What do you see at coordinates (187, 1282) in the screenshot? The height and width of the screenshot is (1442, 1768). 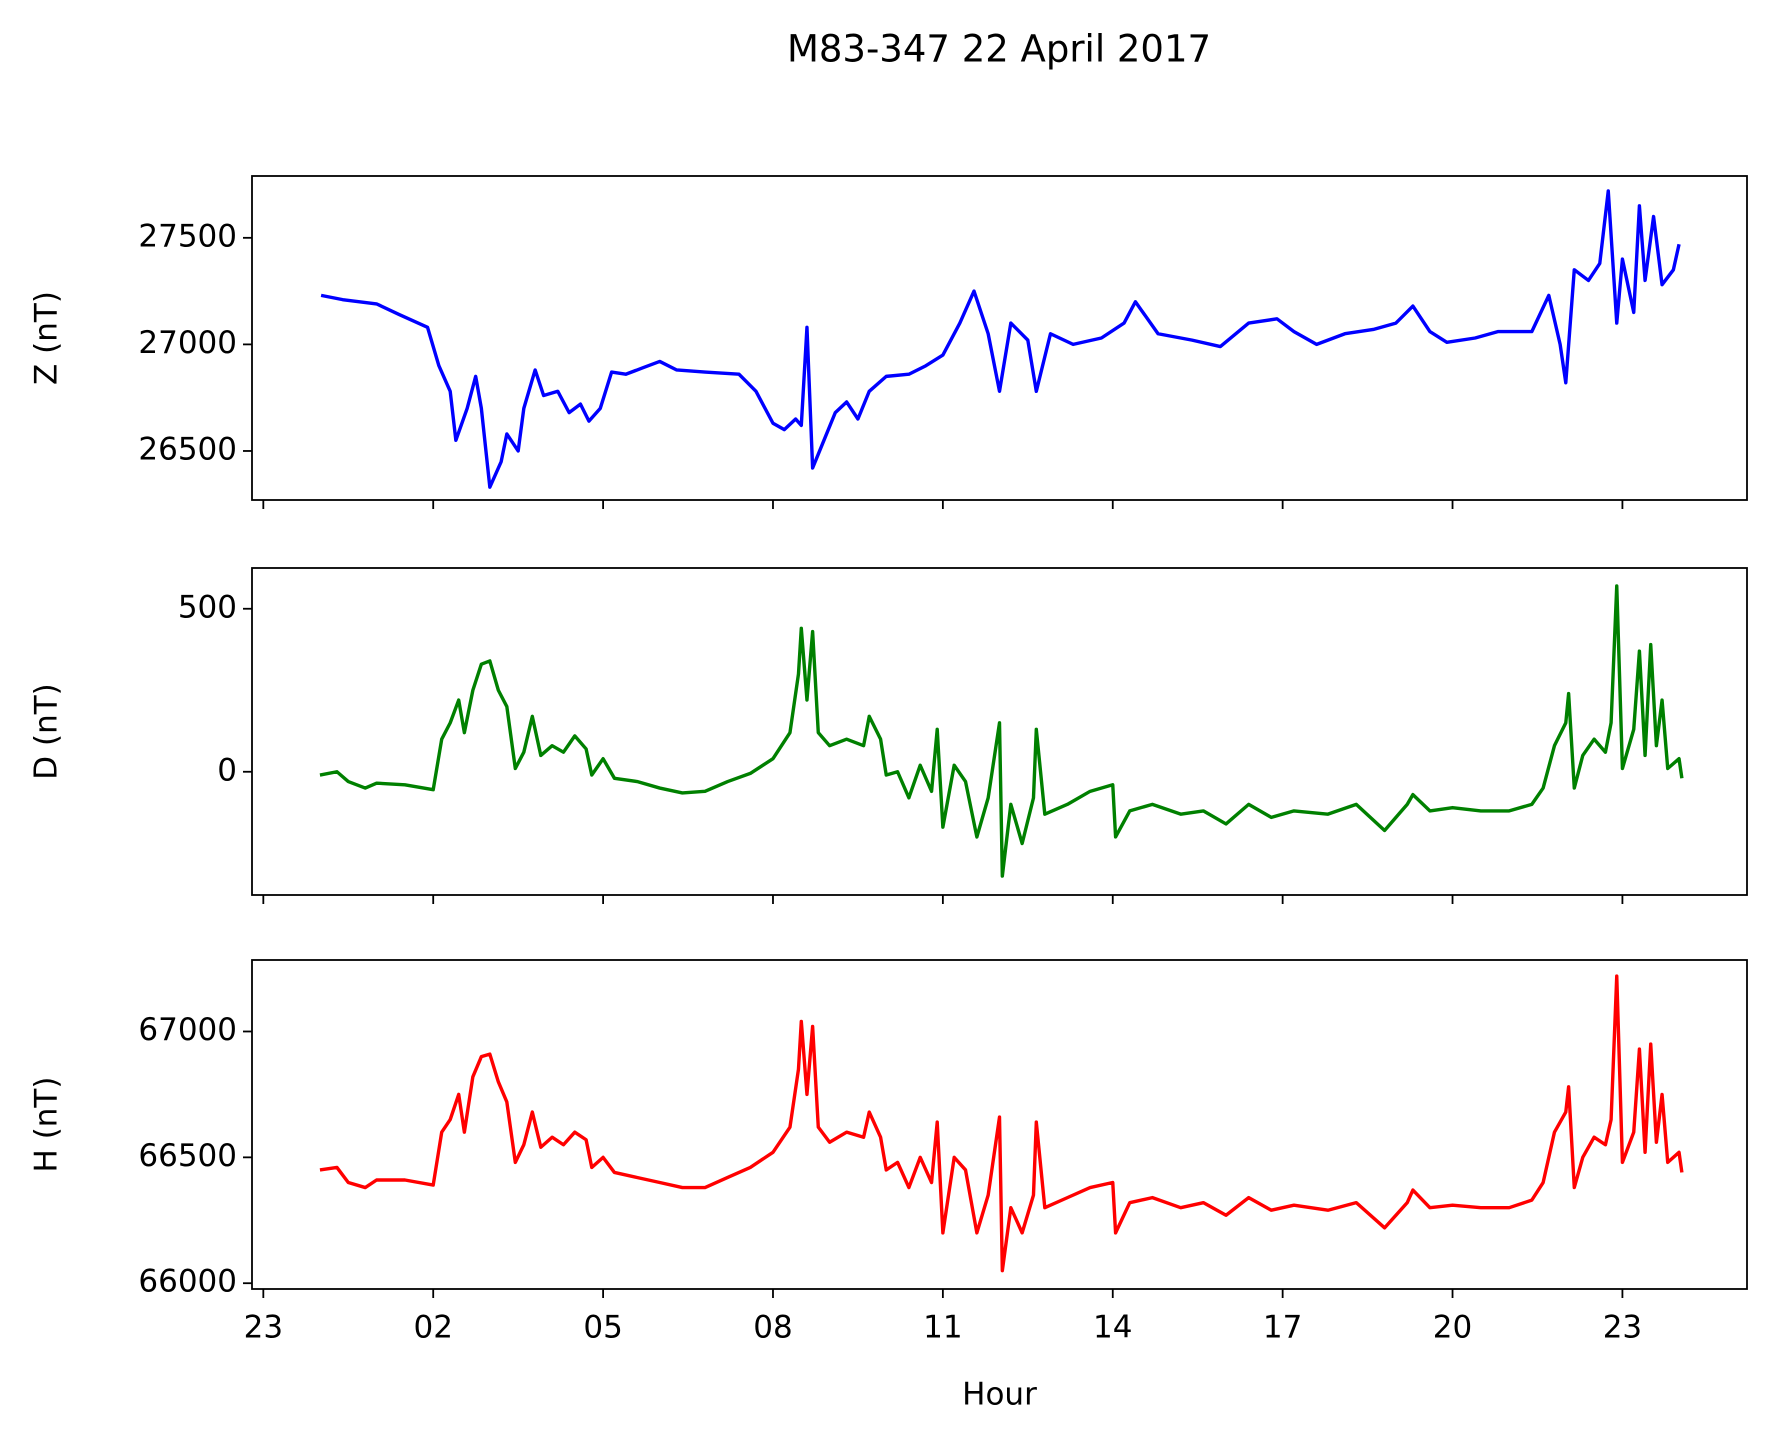 I see `y-tick-label: 66000` at bounding box center [187, 1282].